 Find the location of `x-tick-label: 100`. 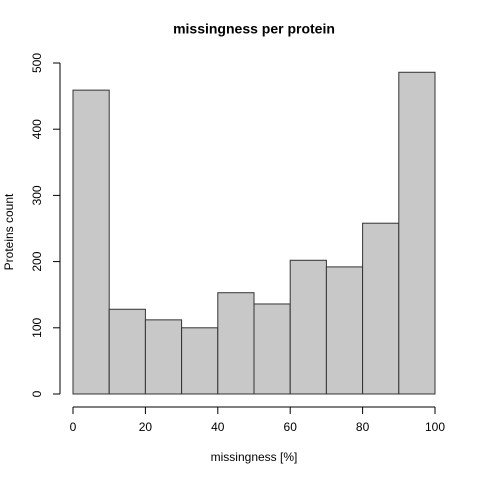

x-tick-label: 100 is located at coordinates (435, 427).